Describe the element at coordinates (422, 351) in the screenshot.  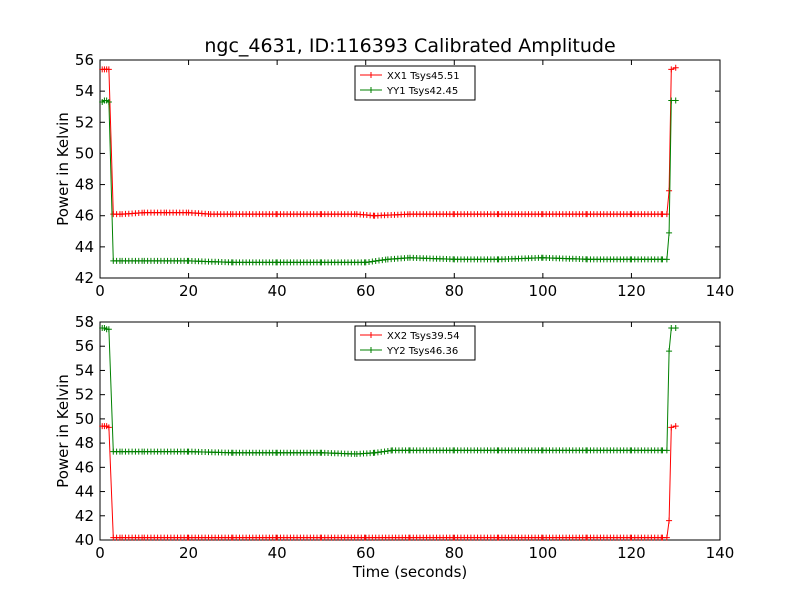
I see `legend-entry: YY2 Tsys46.36` at that location.